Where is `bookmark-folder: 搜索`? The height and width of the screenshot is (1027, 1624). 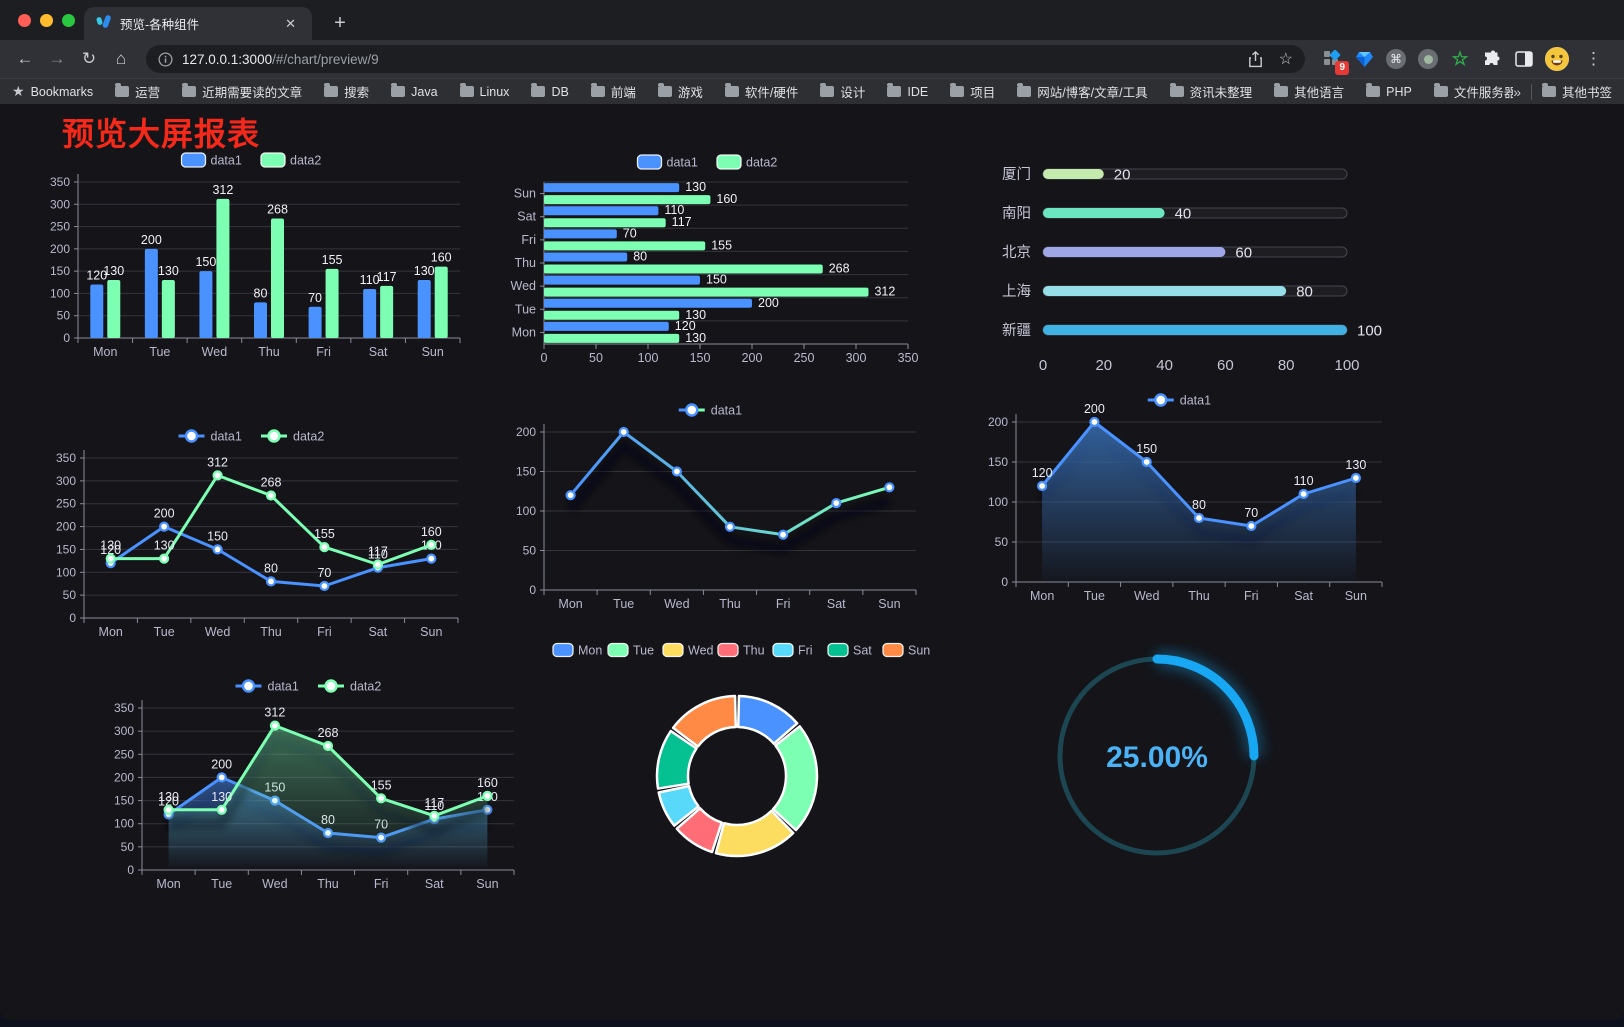 bookmark-folder: 搜索 is located at coordinates (346, 91).